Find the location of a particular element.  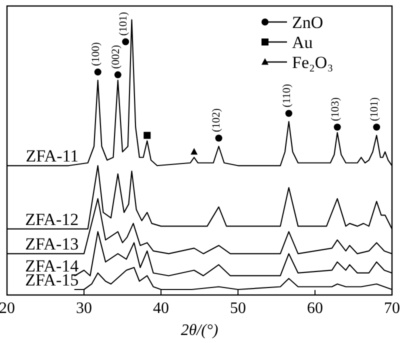

annotation: (102) is located at coordinates (216, 120).